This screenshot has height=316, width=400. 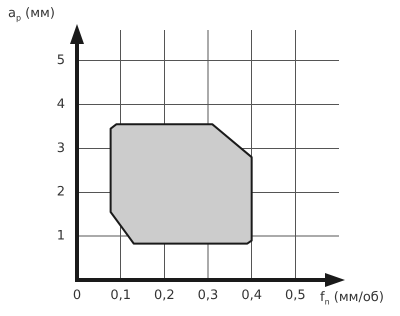 I want to click on y-tick-label: 3, so click(x=60, y=148).